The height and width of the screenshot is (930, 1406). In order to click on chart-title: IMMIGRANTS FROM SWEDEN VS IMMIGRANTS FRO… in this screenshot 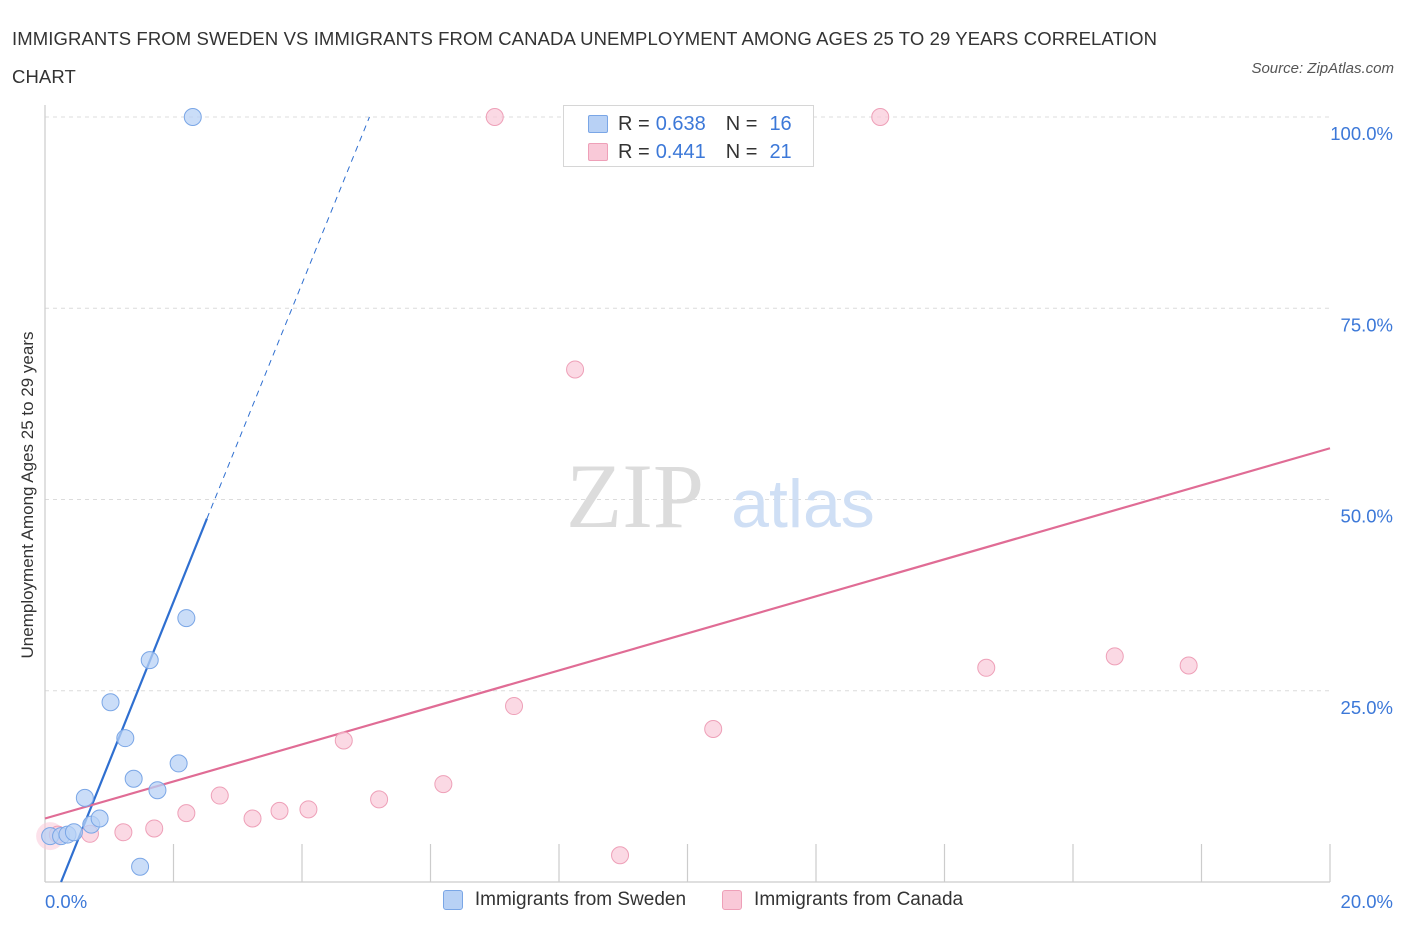, I will do `click(585, 57)`.